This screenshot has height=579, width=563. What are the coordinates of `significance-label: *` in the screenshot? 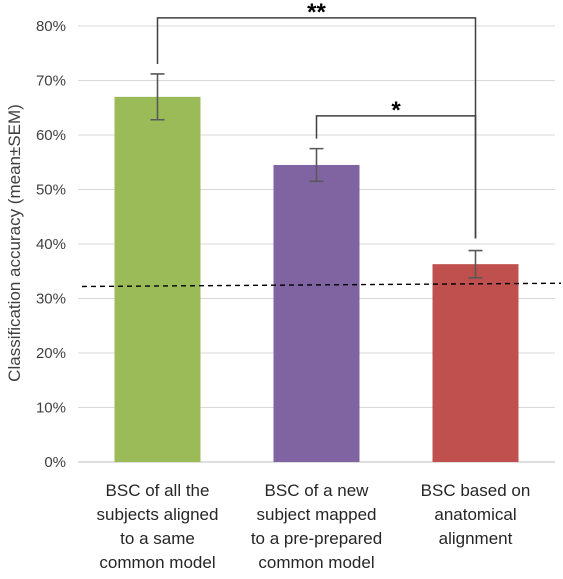 It's located at (396, 110).